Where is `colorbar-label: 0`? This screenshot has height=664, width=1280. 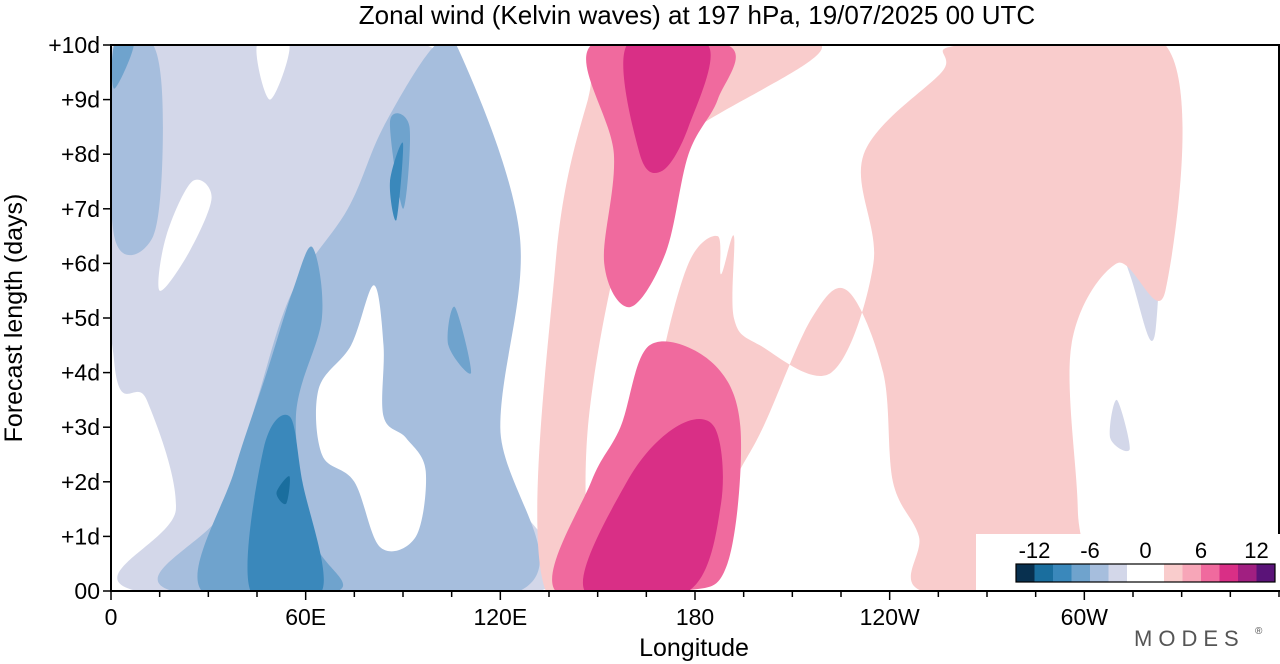 colorbar-label: 0 is located at coordinates (1145, 550).